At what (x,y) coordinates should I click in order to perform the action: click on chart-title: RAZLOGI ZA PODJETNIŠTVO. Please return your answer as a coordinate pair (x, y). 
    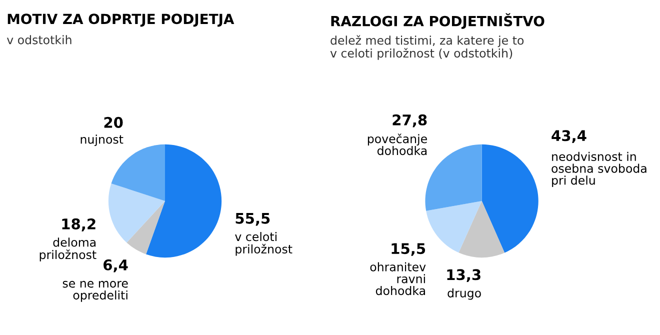
    Looking at the image, I should click on (437, 21).